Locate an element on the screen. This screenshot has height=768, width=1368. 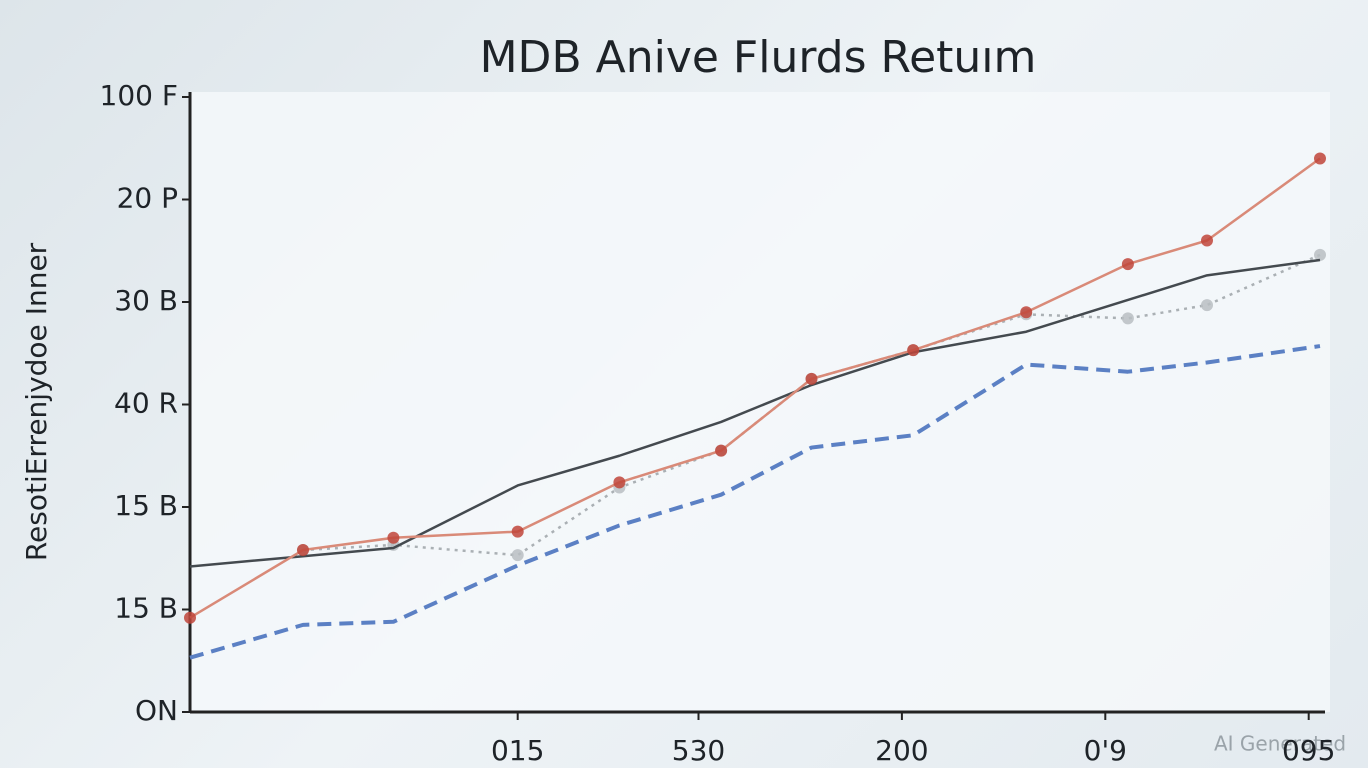
y-tick-label: 40 R is located at coordinates (146, 403).